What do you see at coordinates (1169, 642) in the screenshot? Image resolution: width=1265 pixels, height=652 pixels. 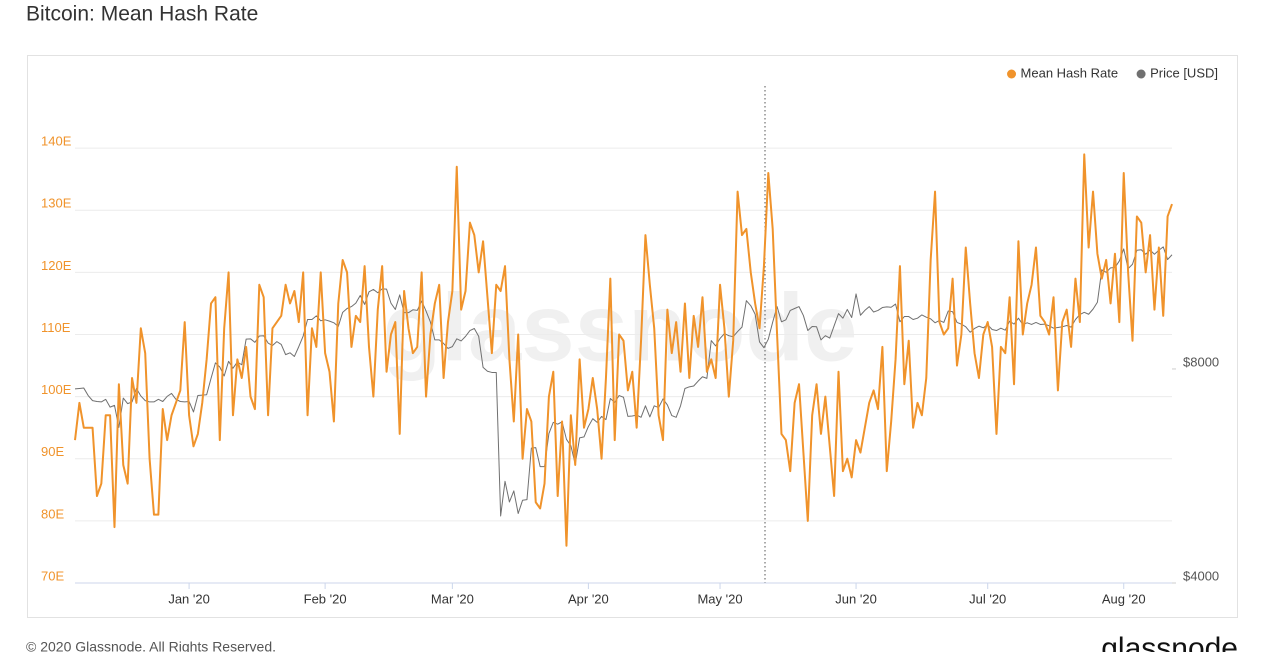 I see `logo: glassnode` at bounding box center [1169, 642].